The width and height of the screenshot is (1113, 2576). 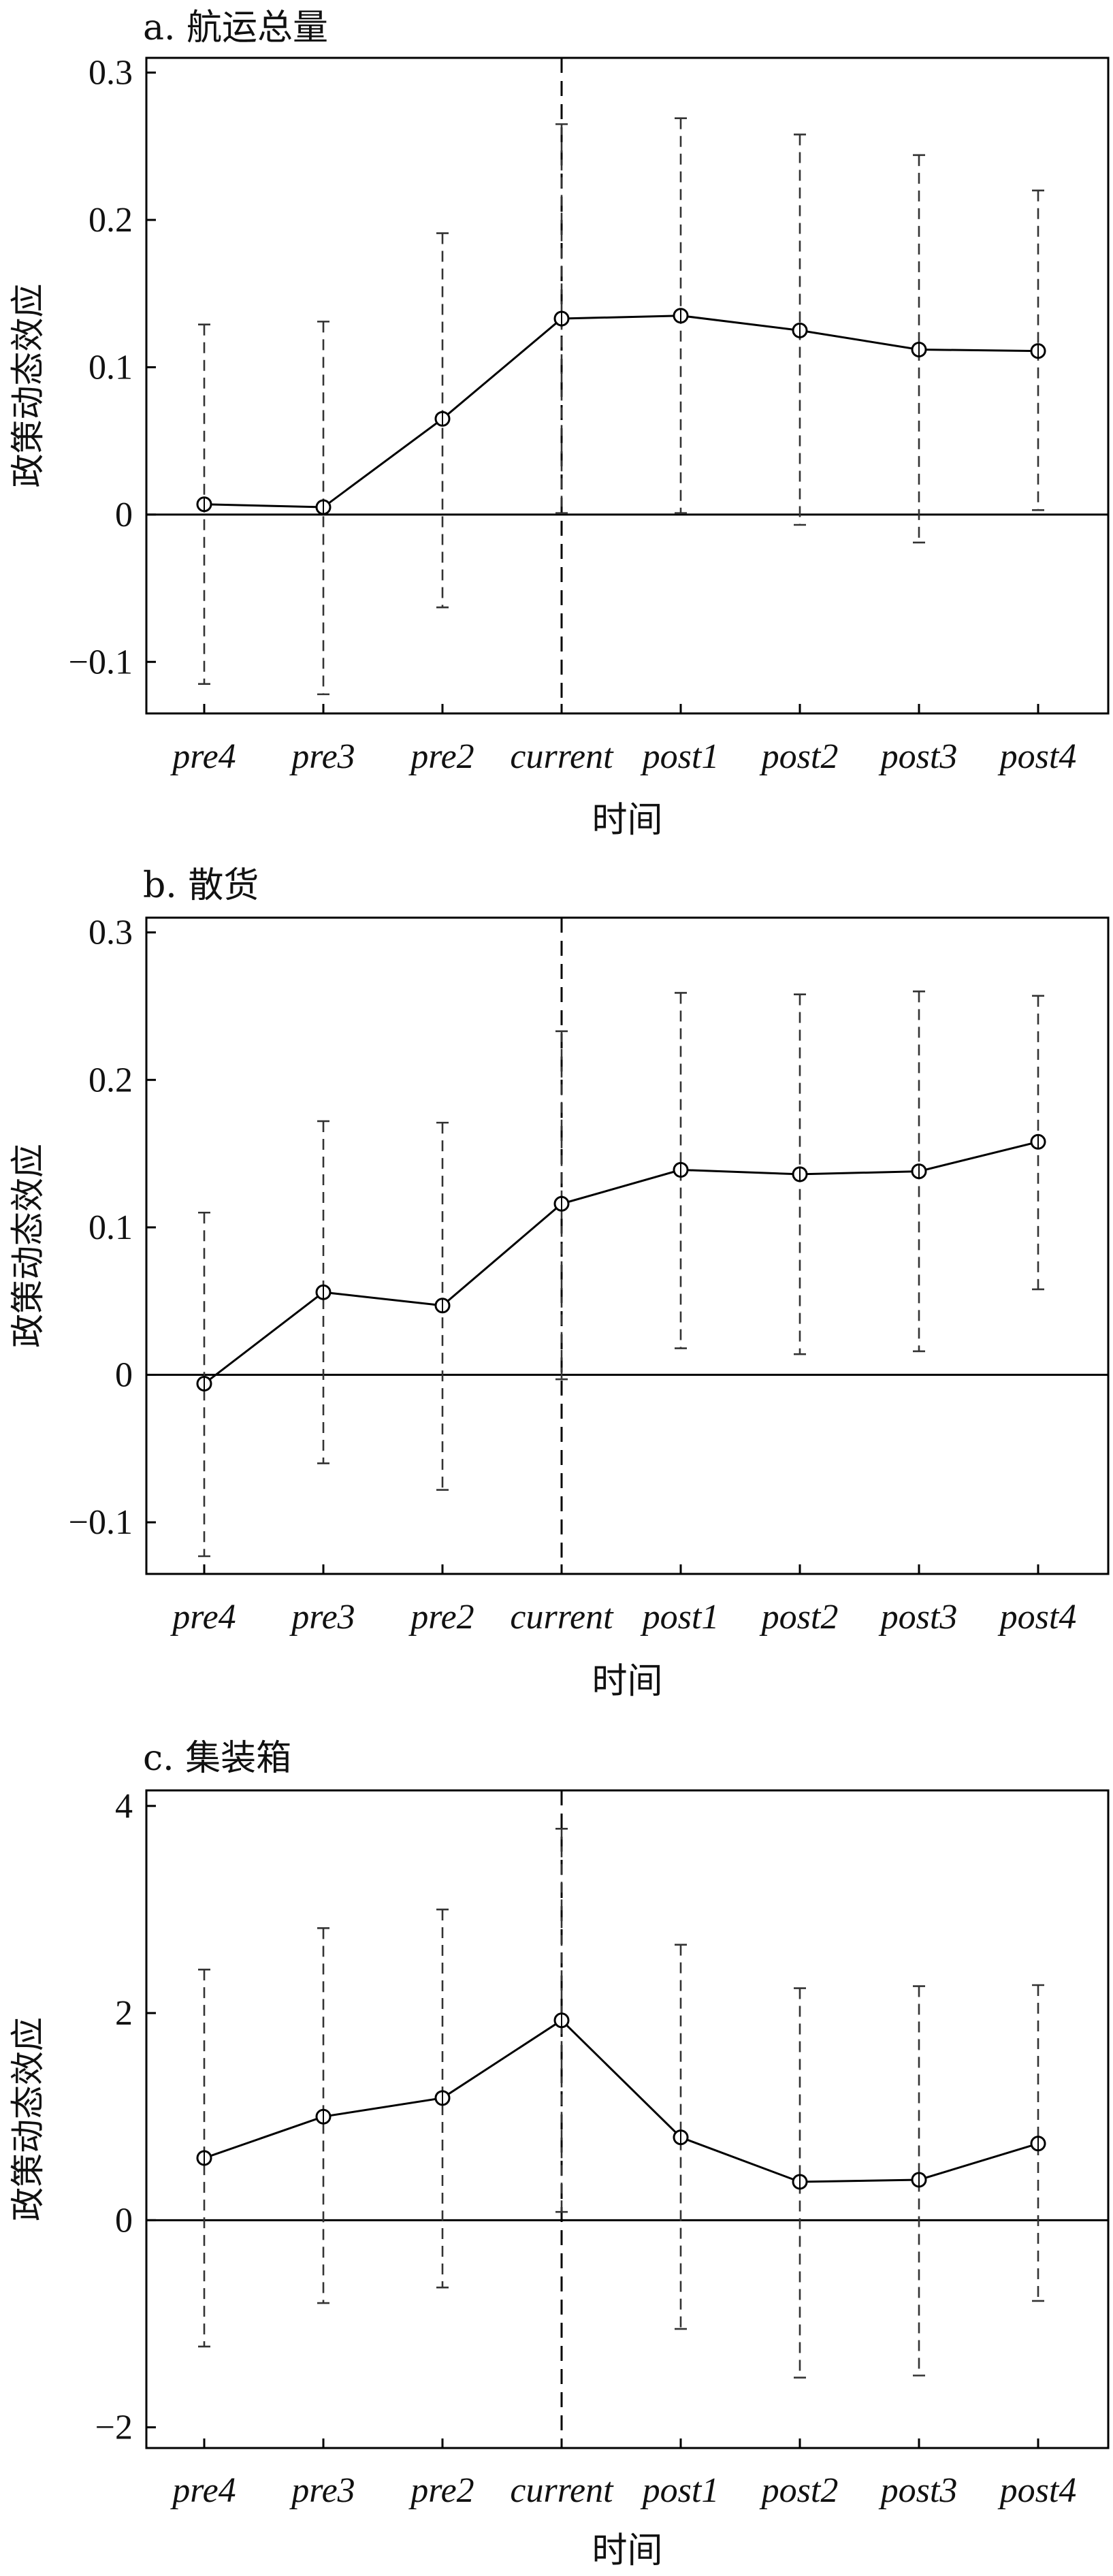 I want to click on panel-title: c. 集装箱, so click(x=217, y=1759).